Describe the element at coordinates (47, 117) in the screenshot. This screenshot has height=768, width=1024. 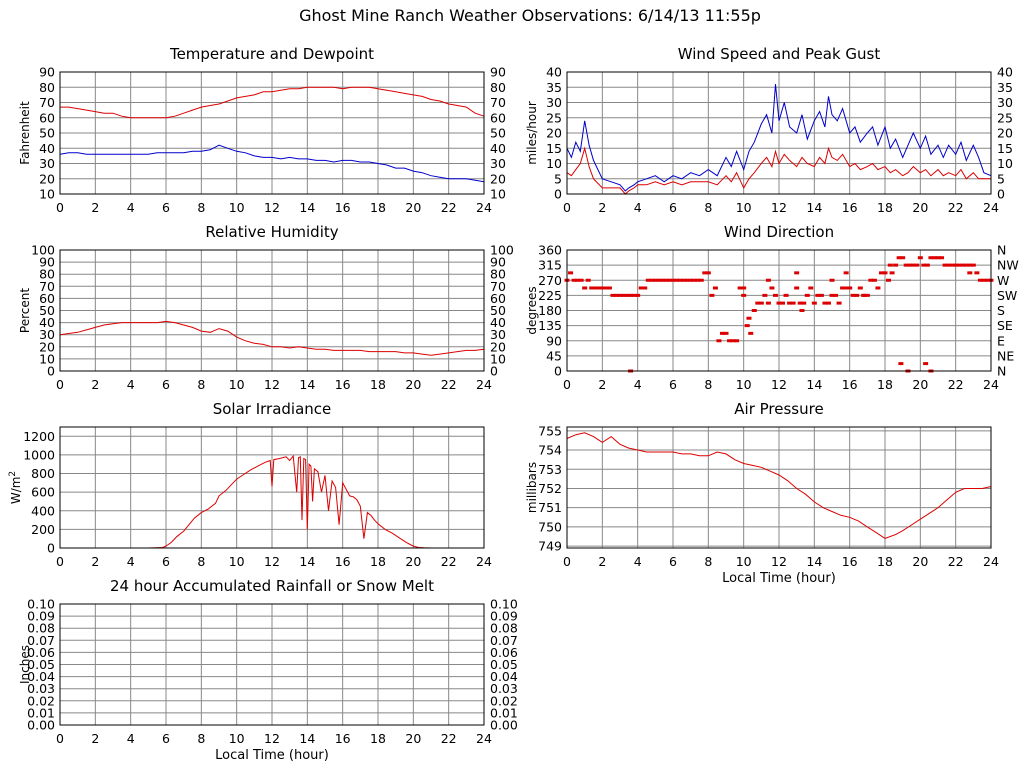
I see `temp-ytick-label: 60` at that location.